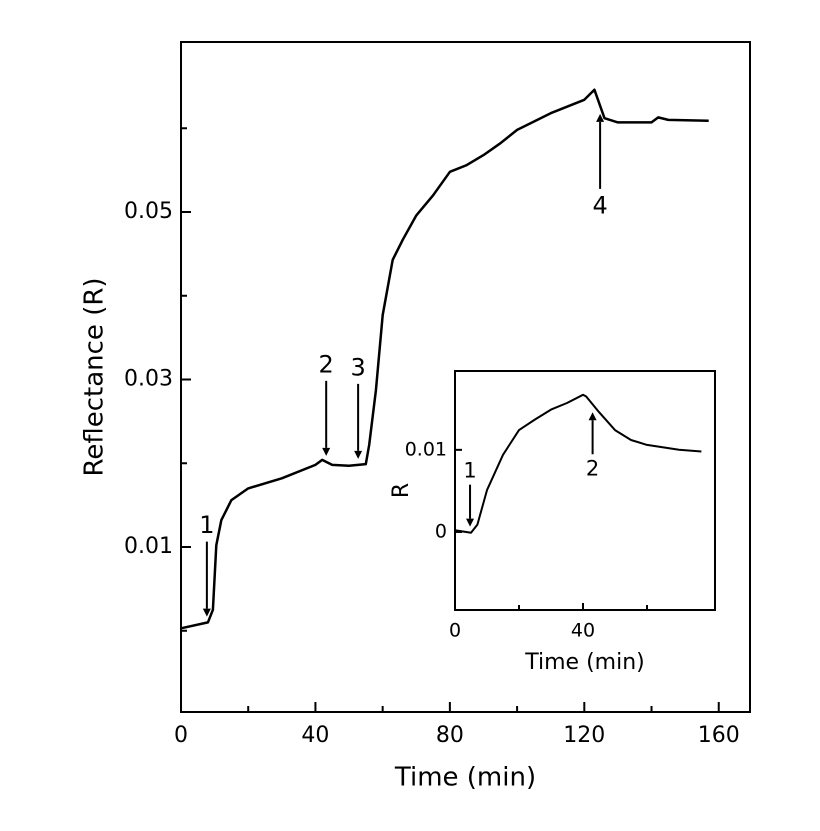  I want to click on y-tick-label: 0.05, so click(148, 211).